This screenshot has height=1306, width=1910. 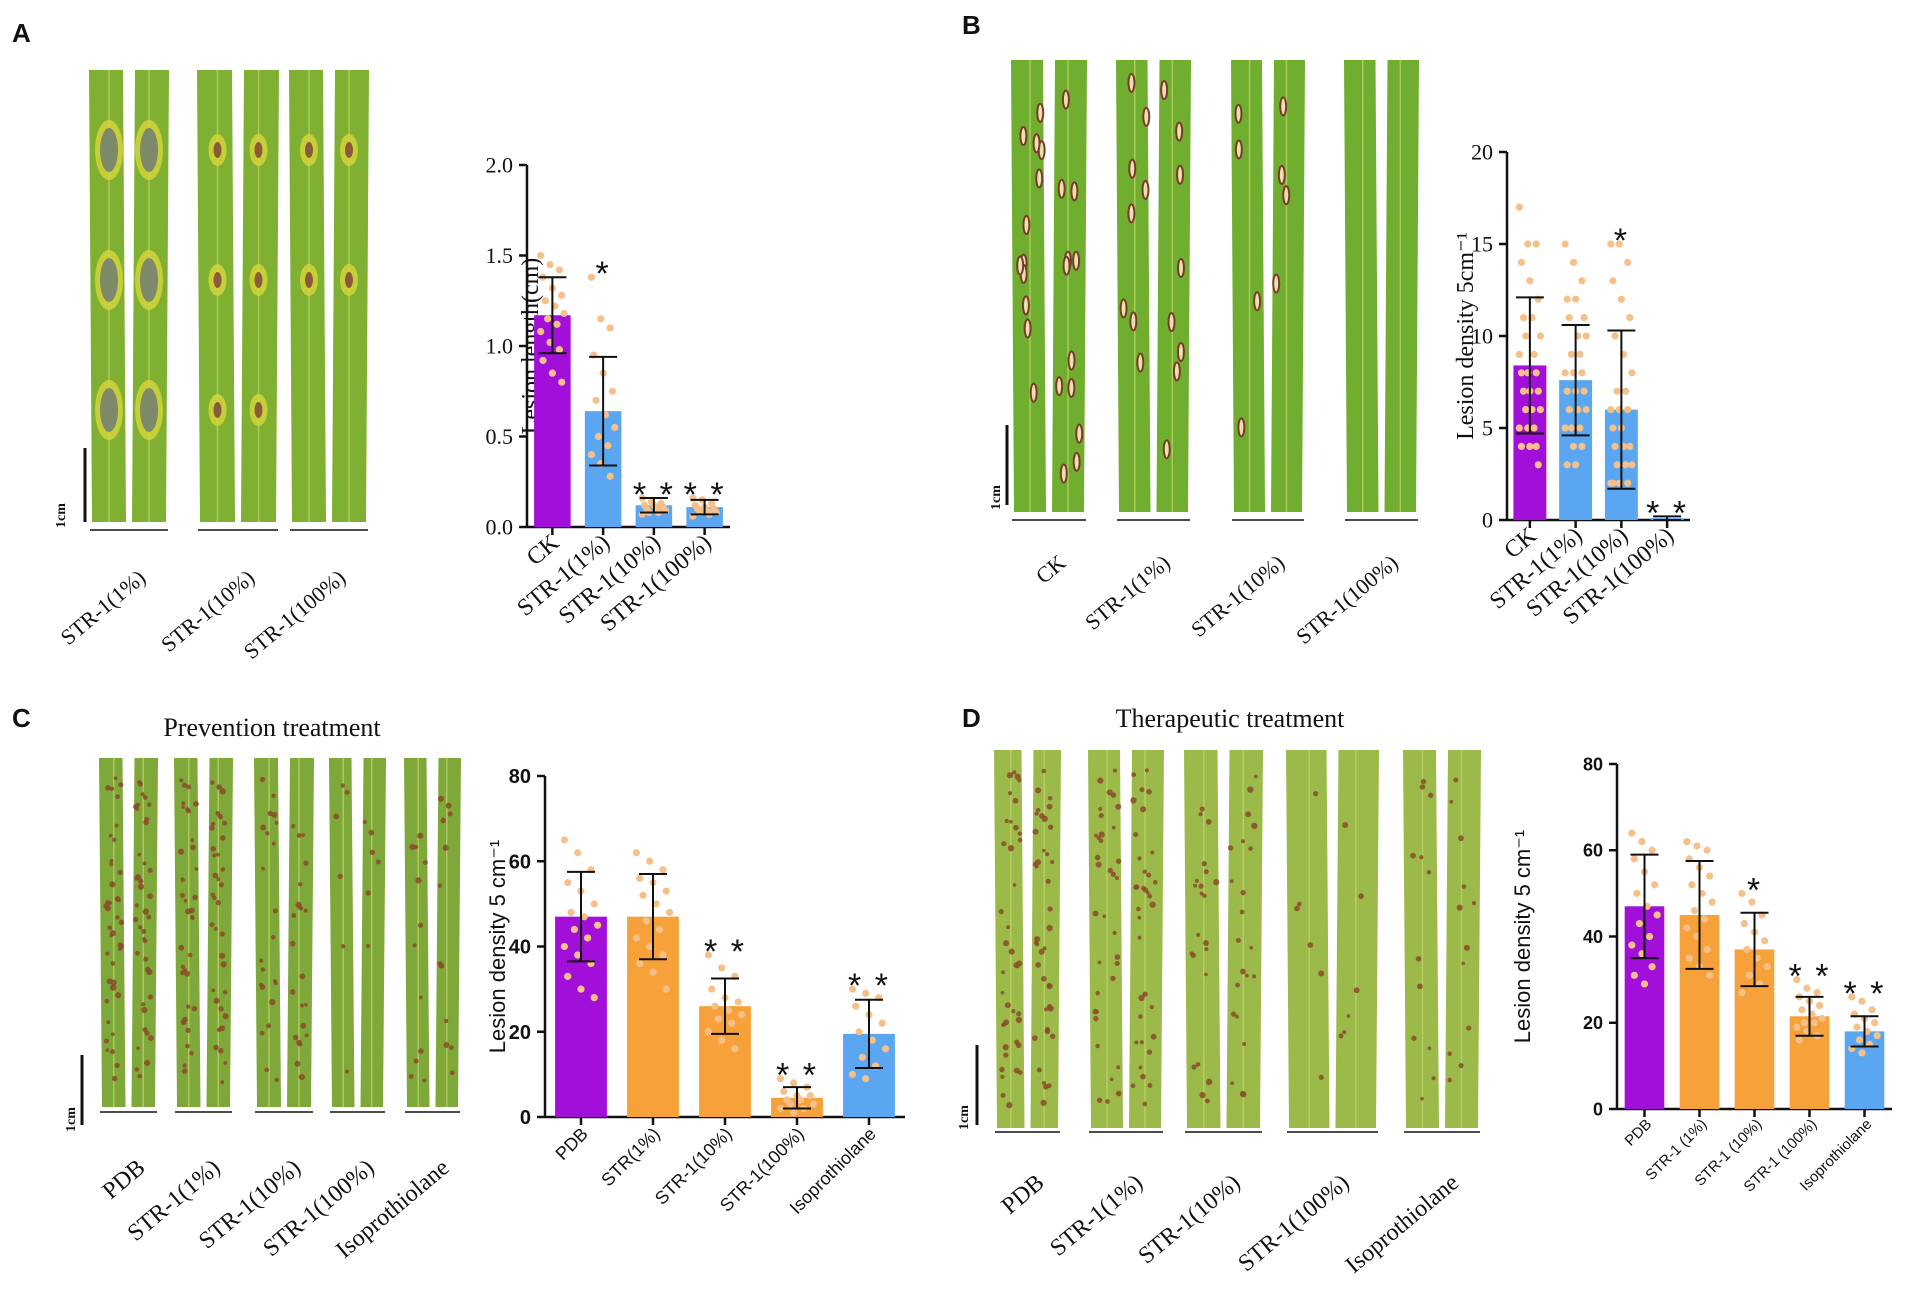 What do you see at coordinates (1593, 1023) in the screenshot?
I see `y-tick-label: 20` at bounding box center [1593, 1023].